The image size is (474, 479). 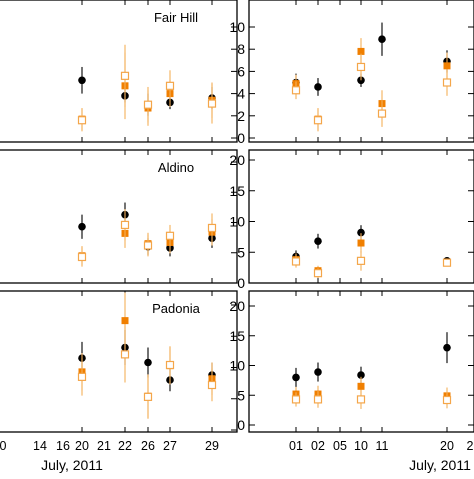 What do you see at coordinates (125, 446) in the screenshot?
I see `x-tick-label: 22` at bounding box center [125, 446].